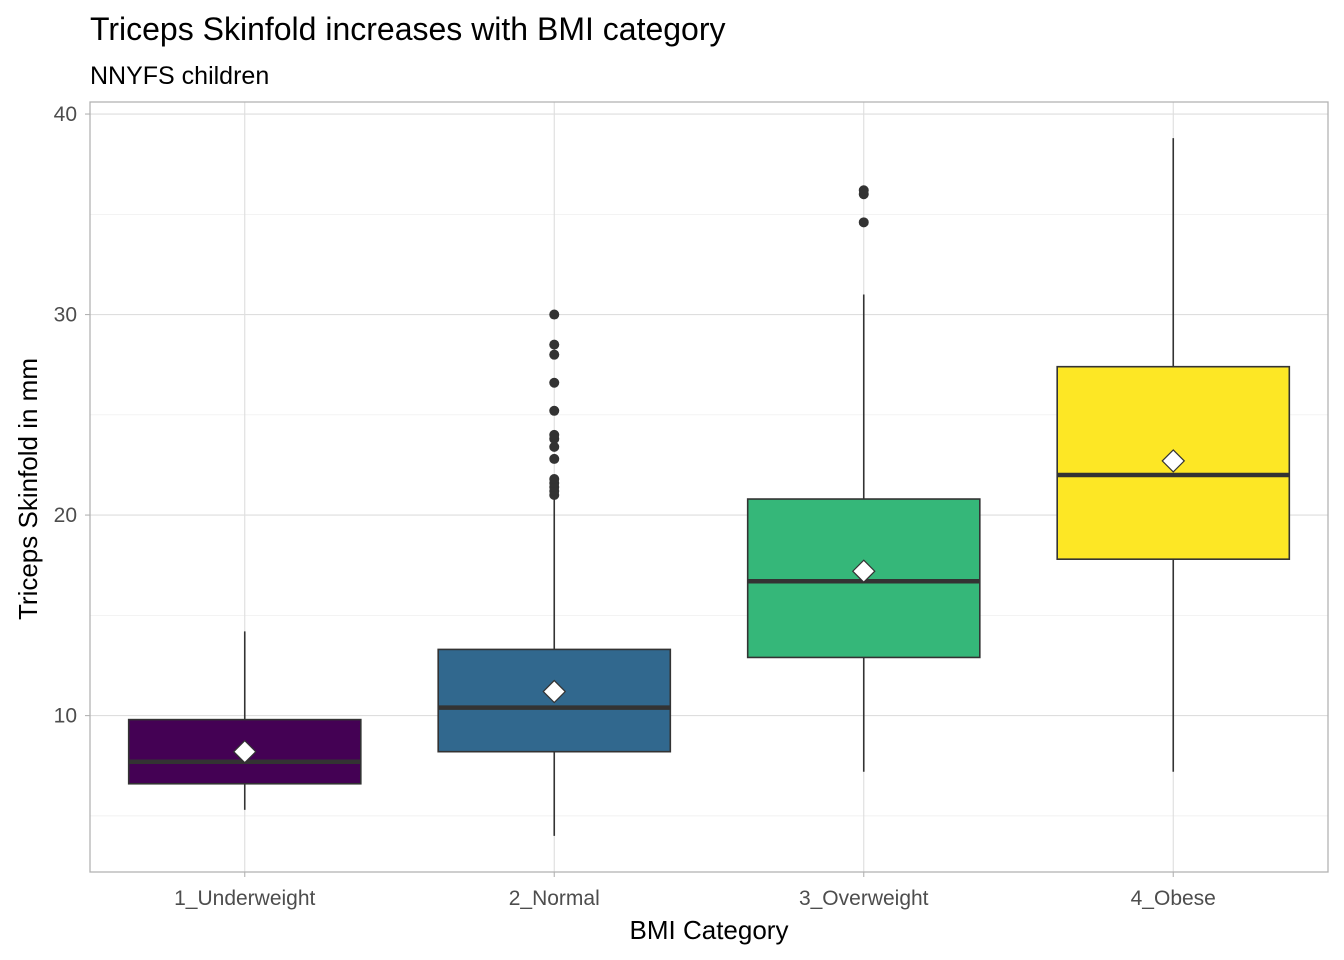  What do you see at coordinates (244, 898) in the screenshot?
I see `x-tick-label: 1_Underweight` at bounding box center [244, 898].